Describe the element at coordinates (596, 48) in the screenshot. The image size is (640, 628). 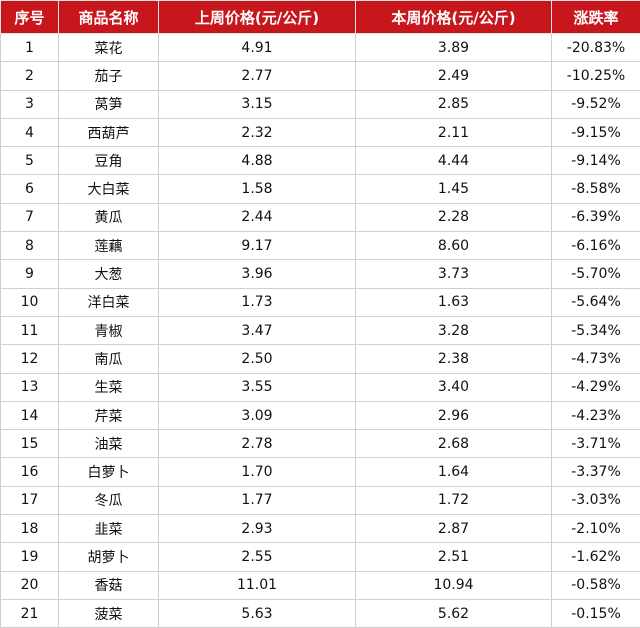
I see `cell-change-rate: -20.83%` at that location.